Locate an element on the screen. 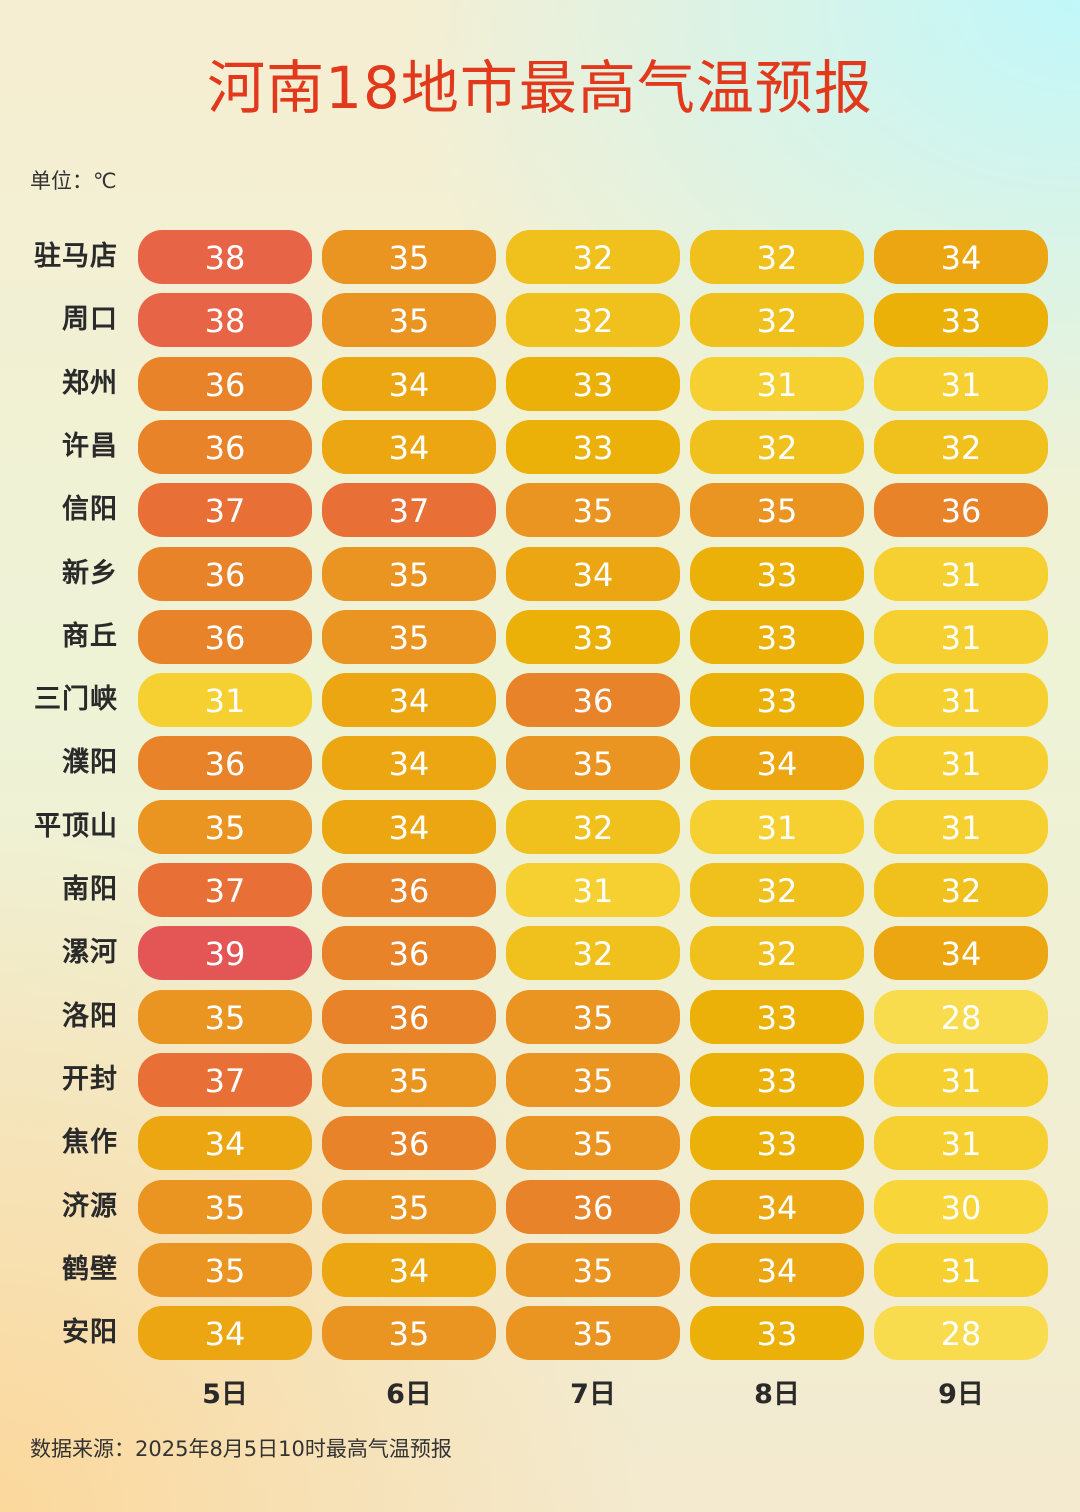 Image resolution: width=1080 pixels, height=1512 pixels. city-label: 开封 is located at coordinates (90, 1079).